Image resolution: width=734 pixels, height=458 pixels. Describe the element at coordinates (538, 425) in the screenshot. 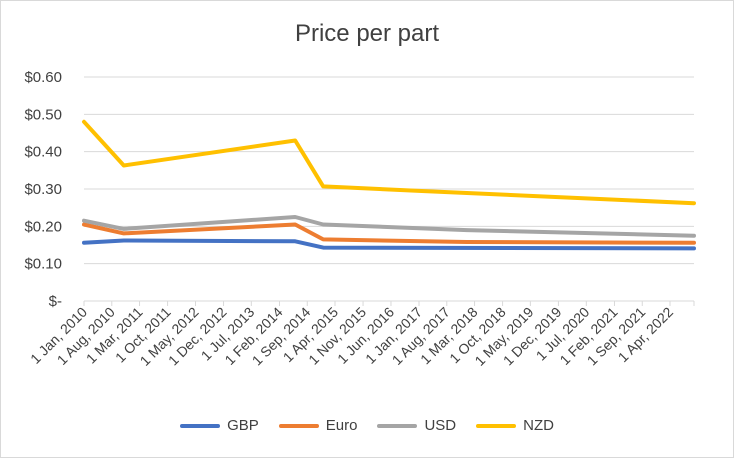

I see `legend-label: NZD` at that location.